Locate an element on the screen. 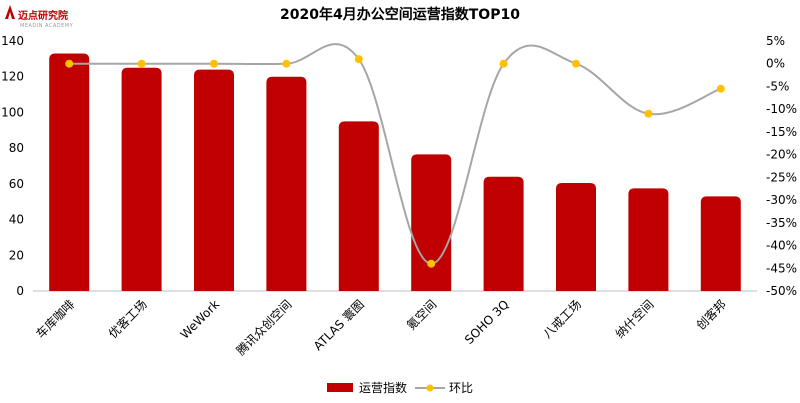 The width and height of the screenshot is (800, 403). legend-bar-swatch is located at coordinates (339, 387).